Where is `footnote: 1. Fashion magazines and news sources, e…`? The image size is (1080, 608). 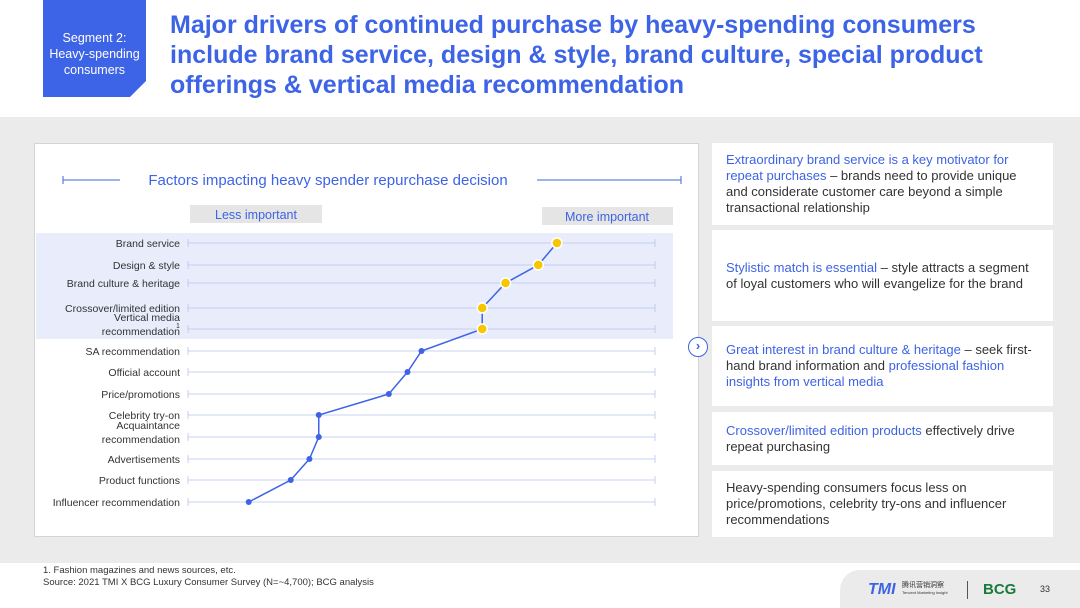 footnote: 1. Fashion magazines and news sources, e… is located at coordinates (208, 577).